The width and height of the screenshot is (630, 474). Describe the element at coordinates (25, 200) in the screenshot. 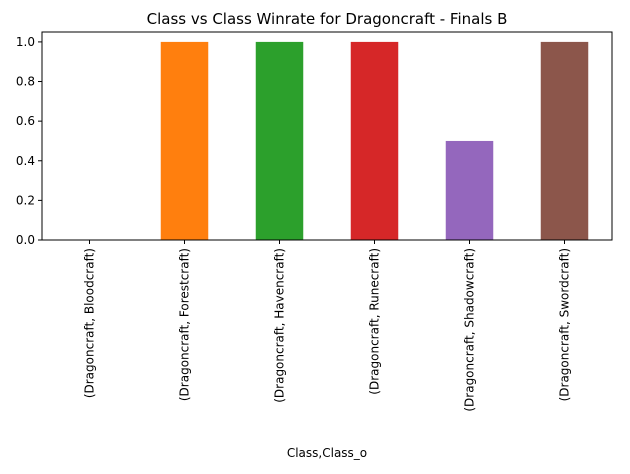

I see `y-tick-label: 0.2` at that location.